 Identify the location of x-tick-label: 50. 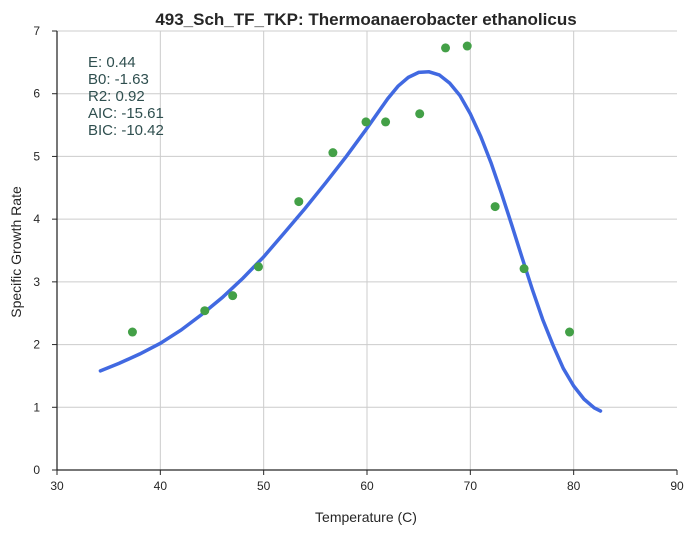
(264, 486).